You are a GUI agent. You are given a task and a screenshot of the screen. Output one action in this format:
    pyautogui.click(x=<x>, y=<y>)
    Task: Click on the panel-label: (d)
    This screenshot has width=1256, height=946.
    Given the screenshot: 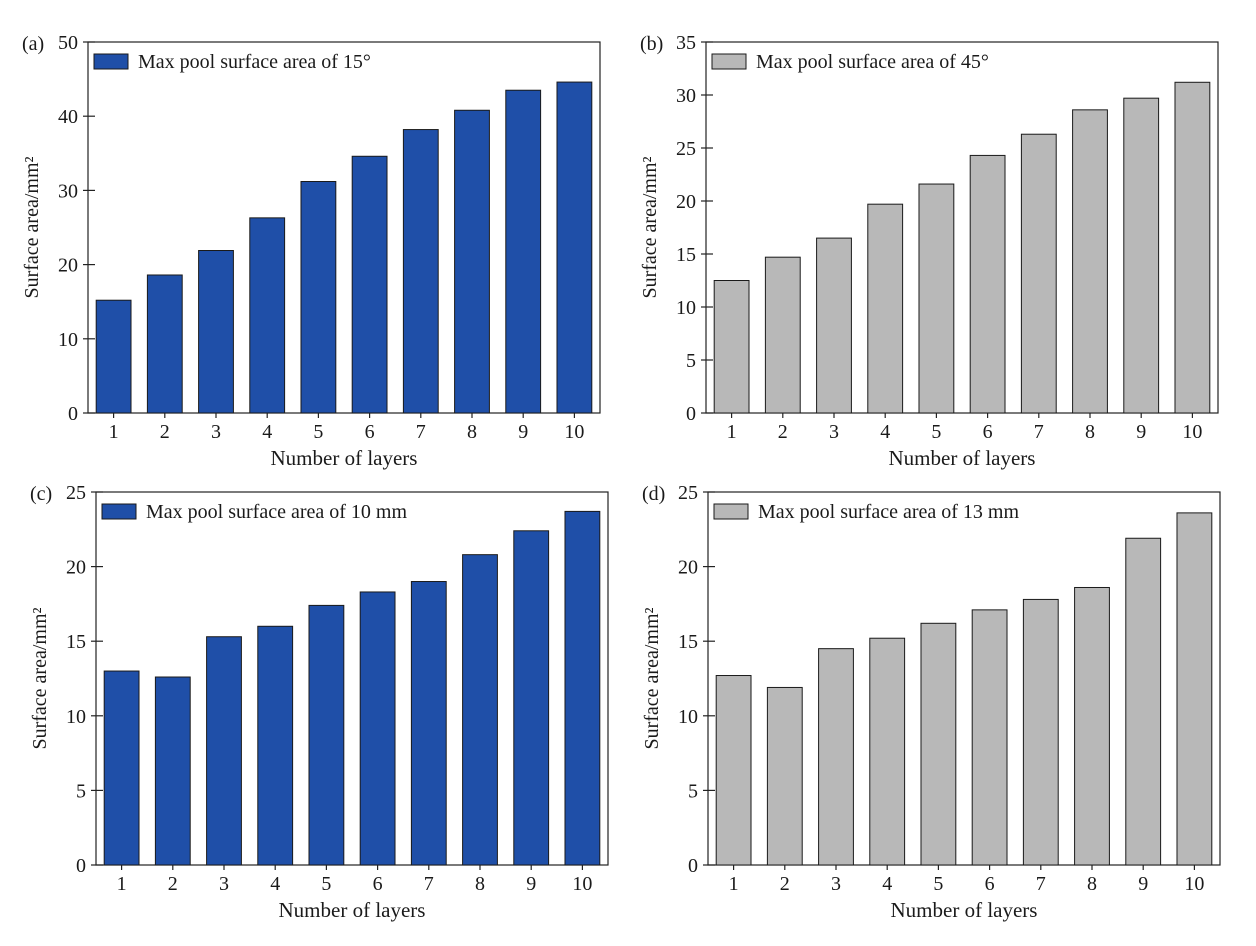 What is the action you would take?
    pyautogui.click(x=653, y=494)
    